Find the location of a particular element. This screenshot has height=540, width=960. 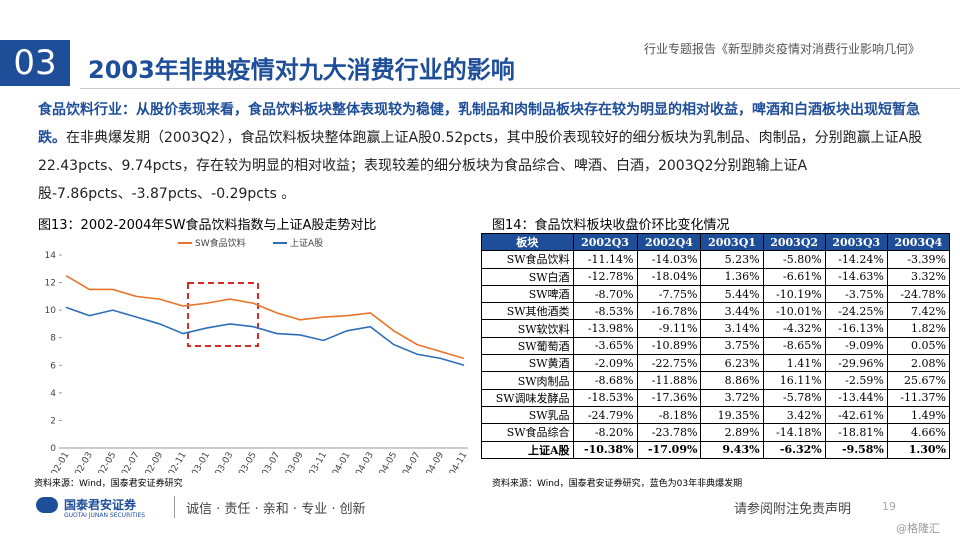

table-cell: -3.39% is located at coordinates (918, 259).